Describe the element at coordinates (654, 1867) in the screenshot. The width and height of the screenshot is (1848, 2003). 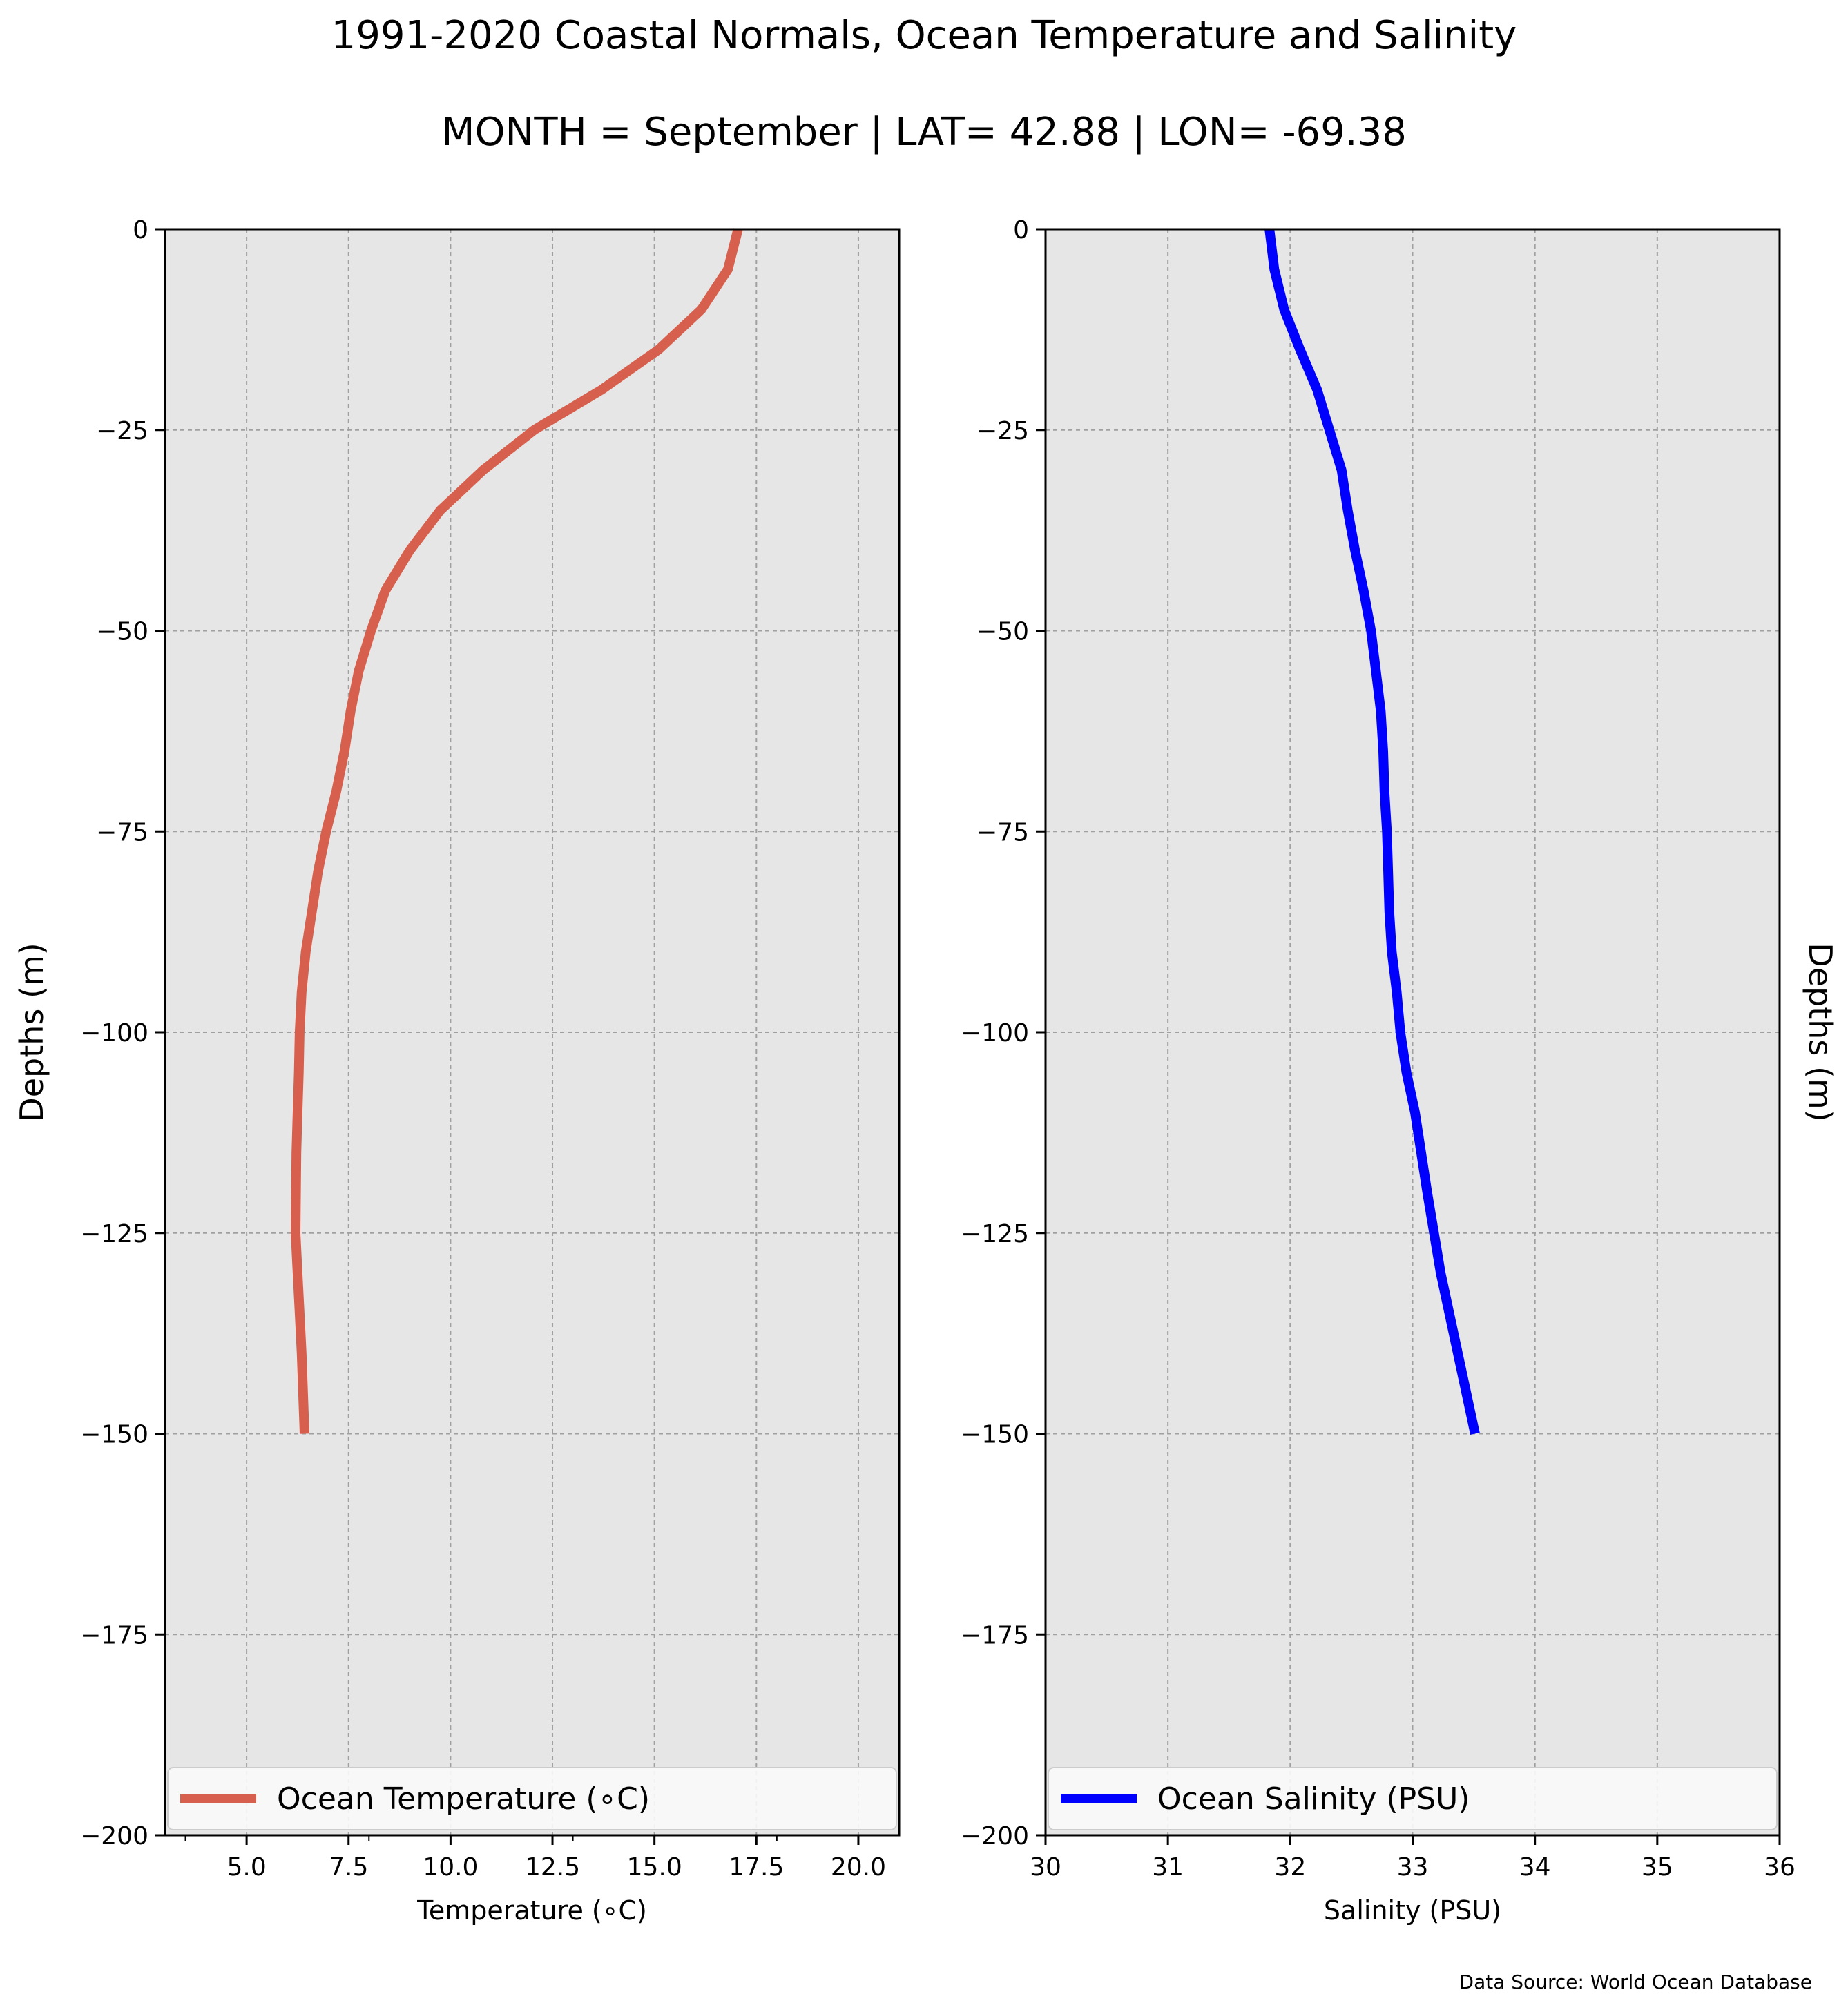
I see `x-tick-label: 15.0` at that location.